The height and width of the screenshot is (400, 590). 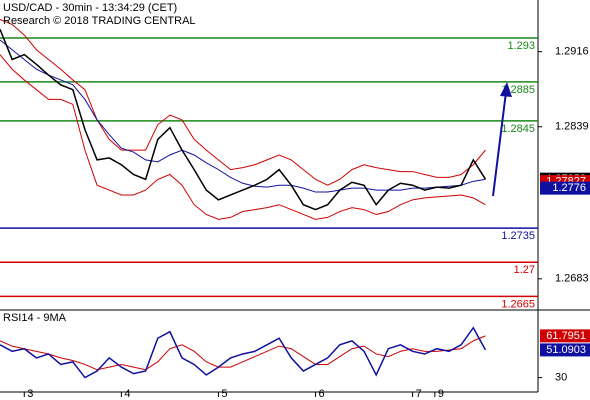 I want to click on x-tick-label: 7, so click(x=419, y=394).